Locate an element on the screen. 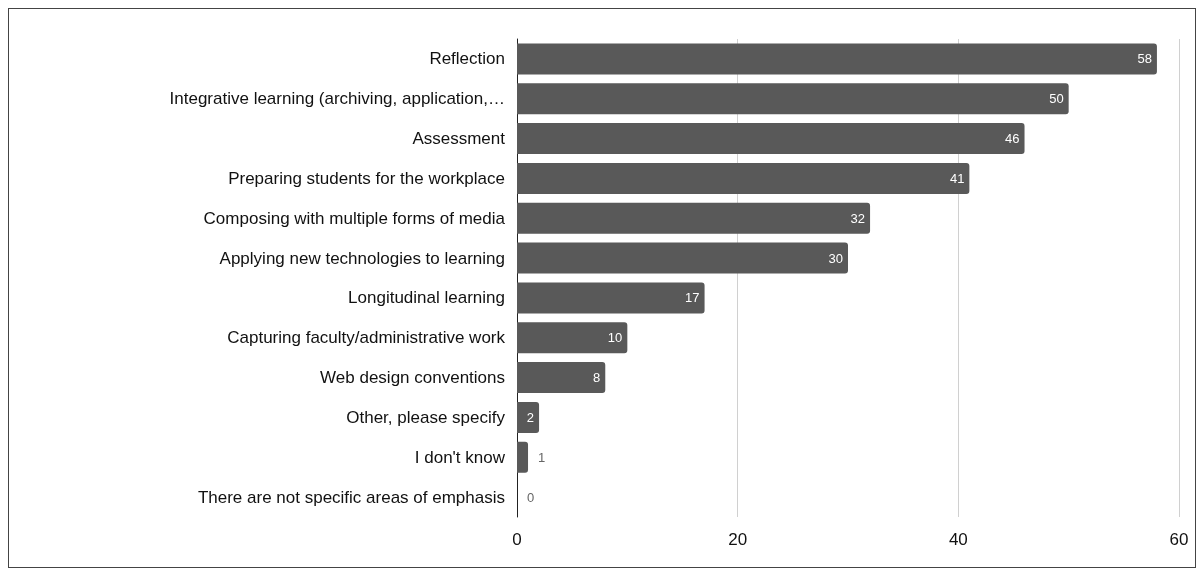 This screenshot has height=576, width=1204. y-tick-label: I don't know is located at coordinates (460, 457).